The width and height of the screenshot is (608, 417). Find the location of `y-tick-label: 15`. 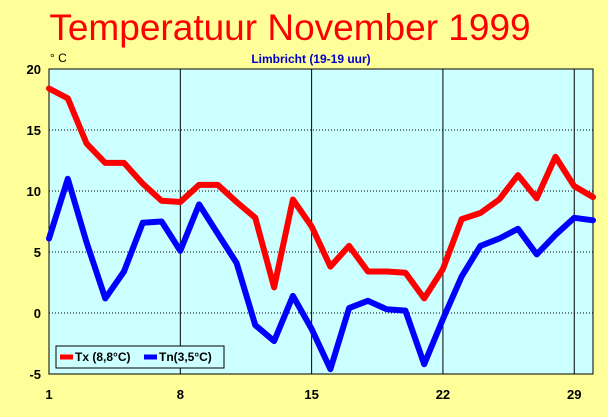

y-tick-label: 15 is located at coordinates (34, 130).